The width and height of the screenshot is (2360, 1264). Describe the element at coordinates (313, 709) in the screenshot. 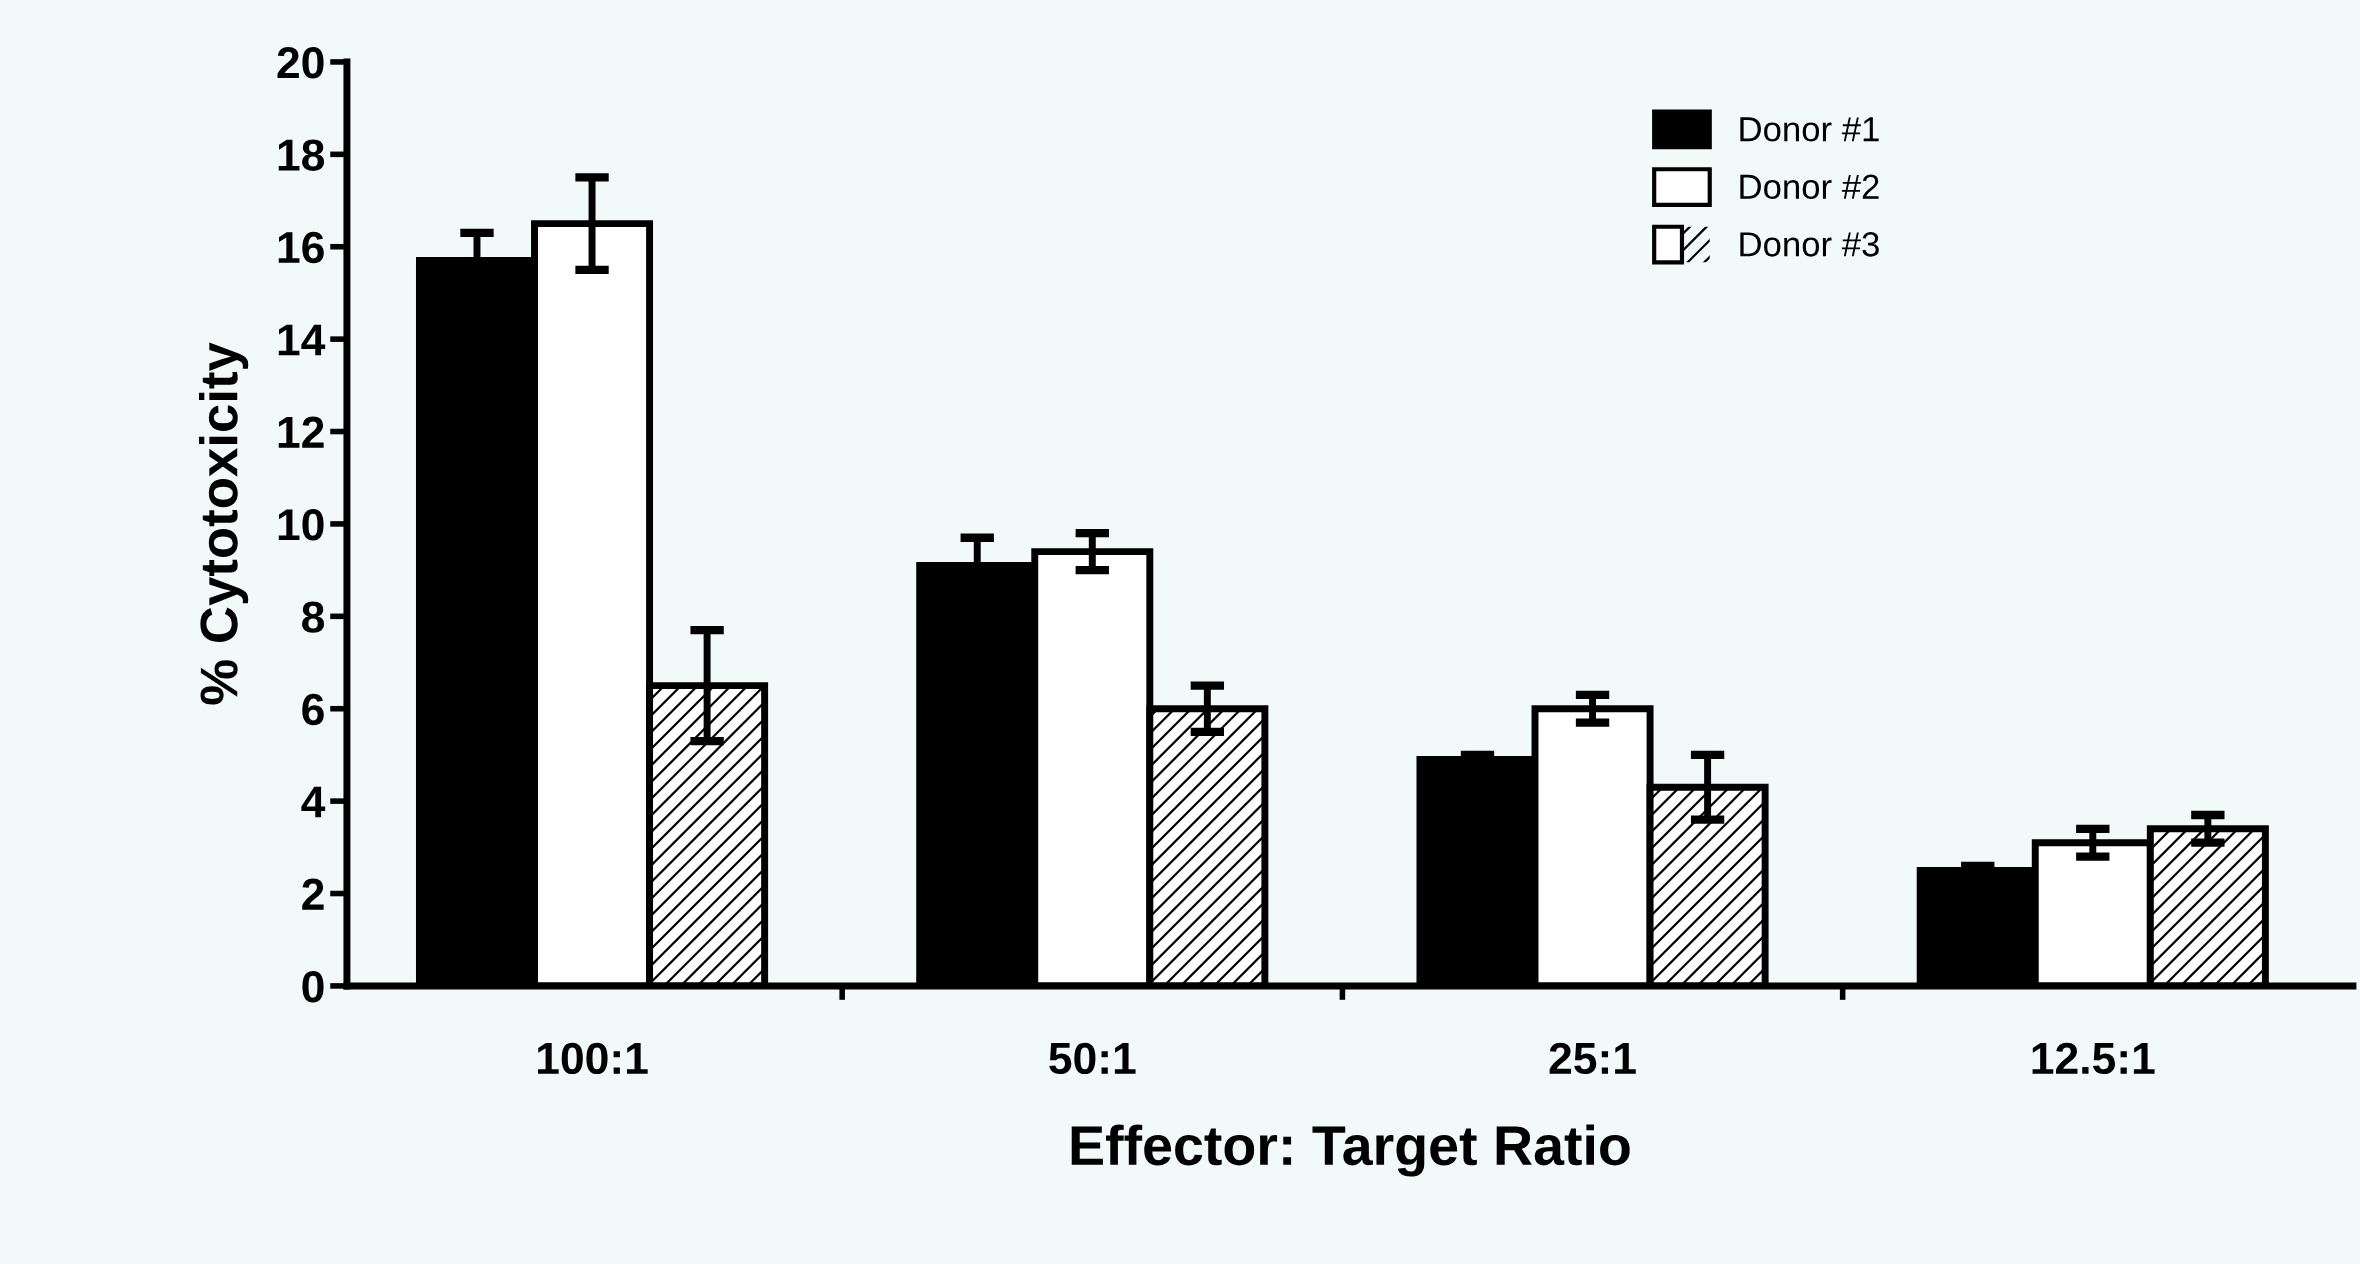

I see `y-tick-label: 6` at that location.